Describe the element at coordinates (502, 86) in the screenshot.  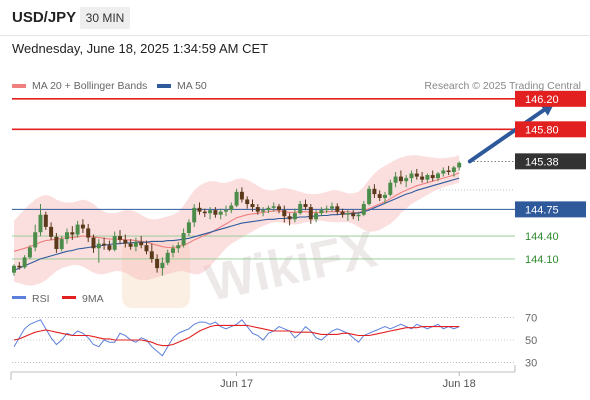
I see `research-credit: Research © 2025 Trading Central` at that location.